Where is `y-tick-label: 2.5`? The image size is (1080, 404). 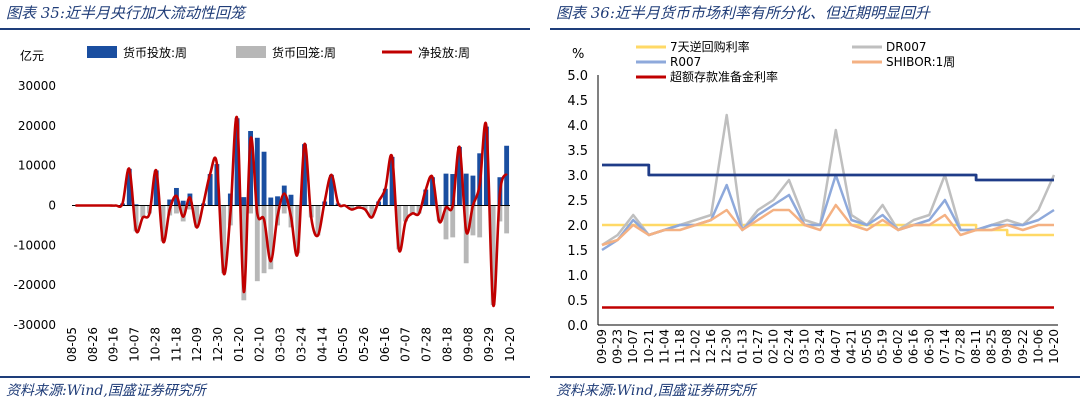 y-tick-label: 2.5 is located at coordinates (577, 201).